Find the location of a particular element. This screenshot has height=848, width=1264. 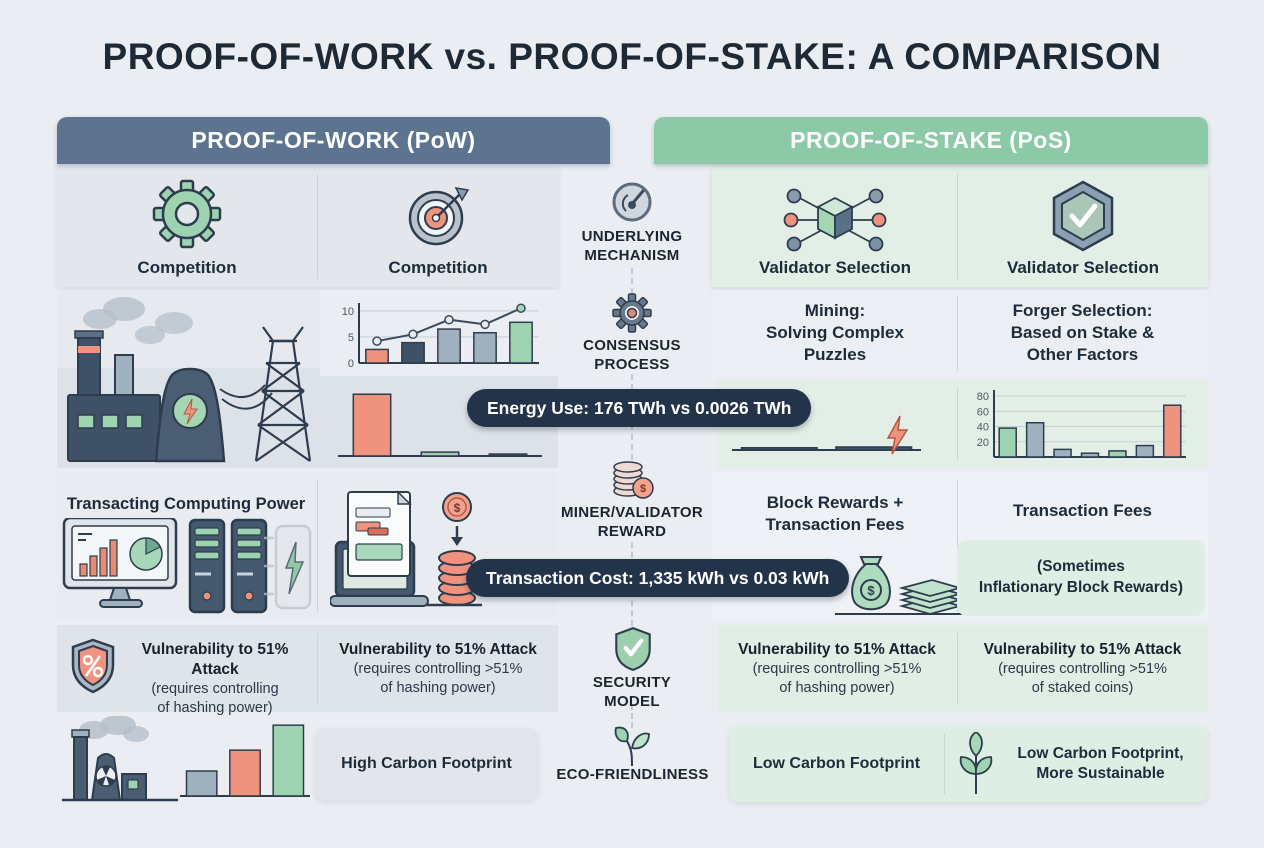

pos-eco-left-label: Low Carbon Footprint is located at coordinates (836, 763).